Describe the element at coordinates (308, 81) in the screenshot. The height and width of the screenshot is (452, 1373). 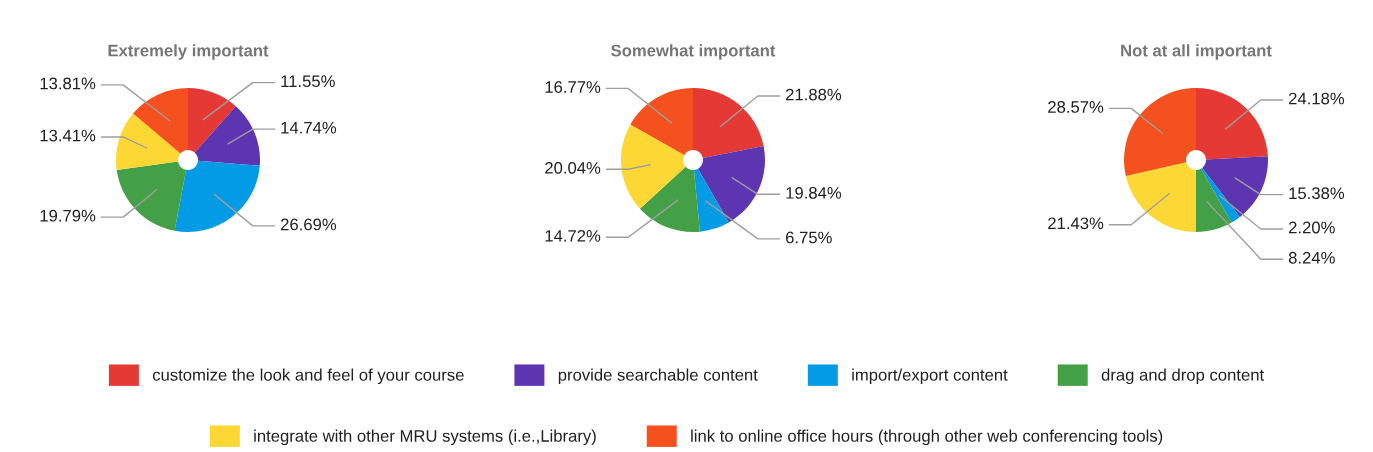
I see `data-label: 11.55%` at that location.